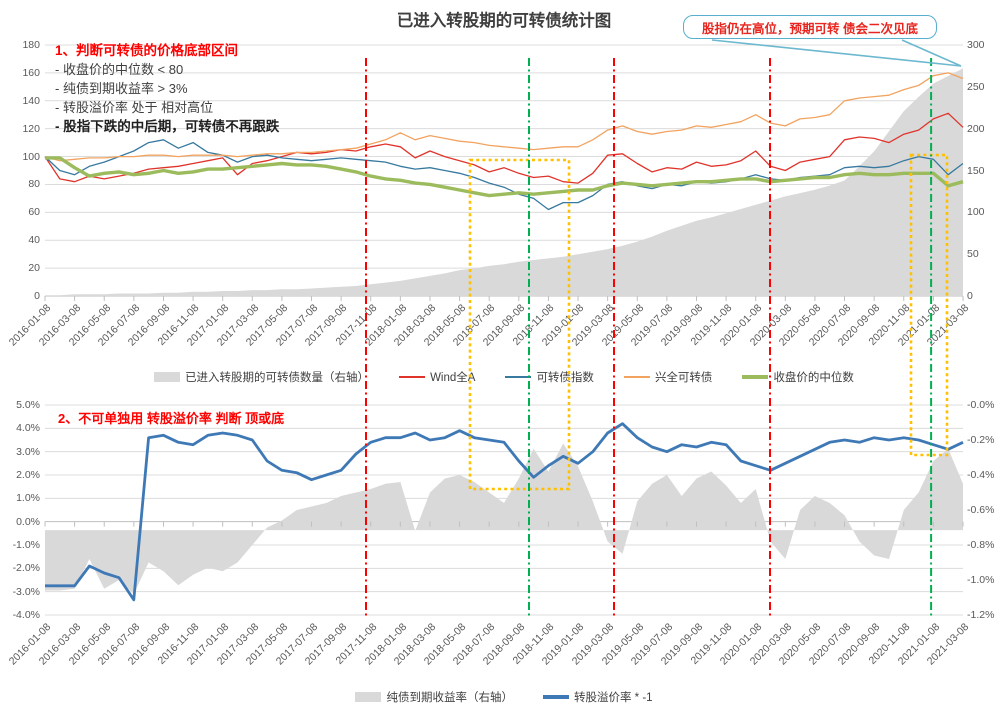  Describe the element at coordinates (147, 50) in the screenshot. I see `annotation1-heading: 1、判断可转债的价格底部区间` at that location.